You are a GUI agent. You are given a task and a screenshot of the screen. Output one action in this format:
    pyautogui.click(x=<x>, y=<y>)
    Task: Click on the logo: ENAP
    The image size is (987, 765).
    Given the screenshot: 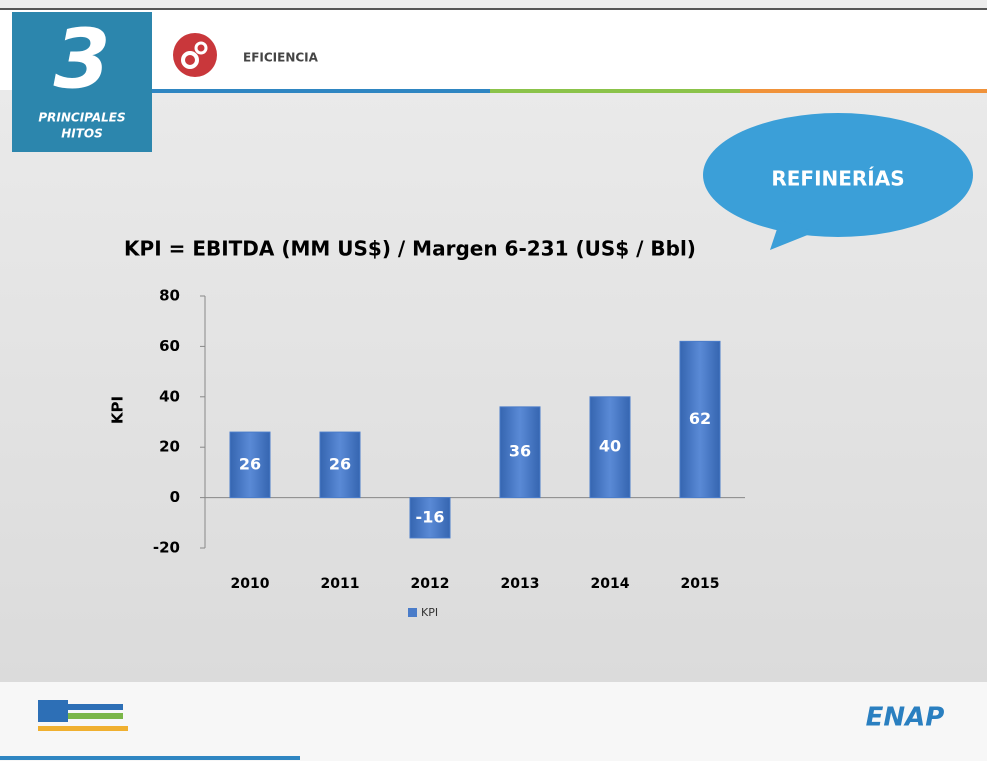 What is the action you would take?
    pyautogui.click(x=905, y=718)
    